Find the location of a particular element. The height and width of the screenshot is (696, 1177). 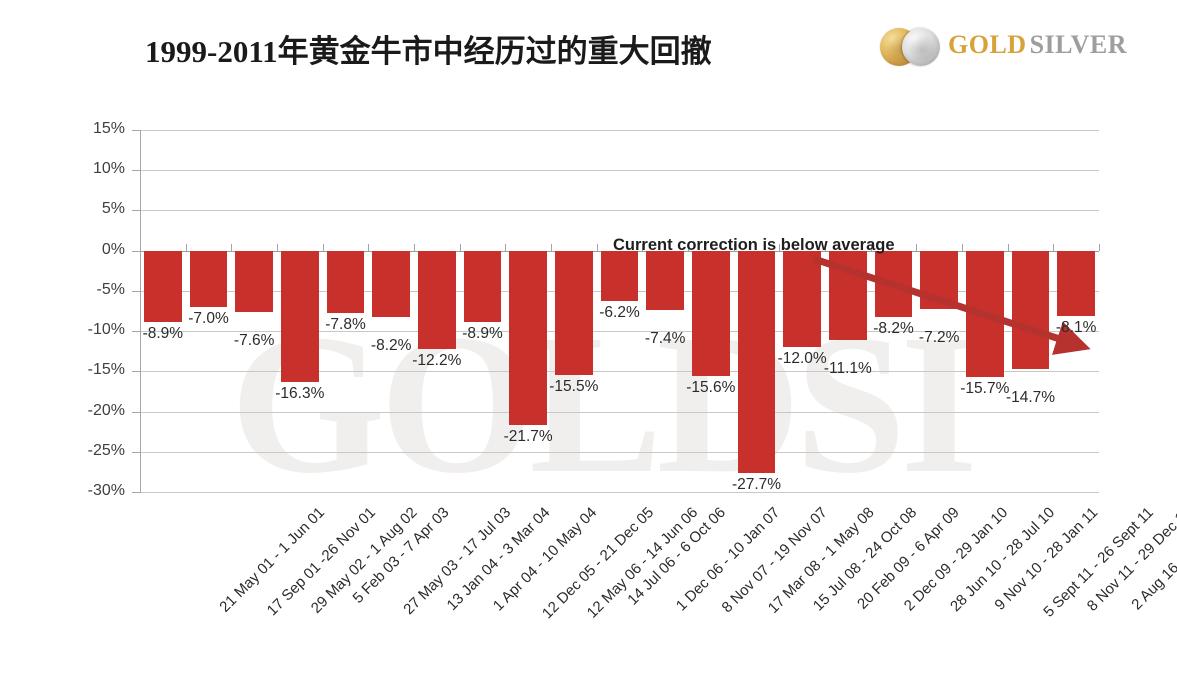

bar-value-label: -16.3% is located at coordinates (300, 393).